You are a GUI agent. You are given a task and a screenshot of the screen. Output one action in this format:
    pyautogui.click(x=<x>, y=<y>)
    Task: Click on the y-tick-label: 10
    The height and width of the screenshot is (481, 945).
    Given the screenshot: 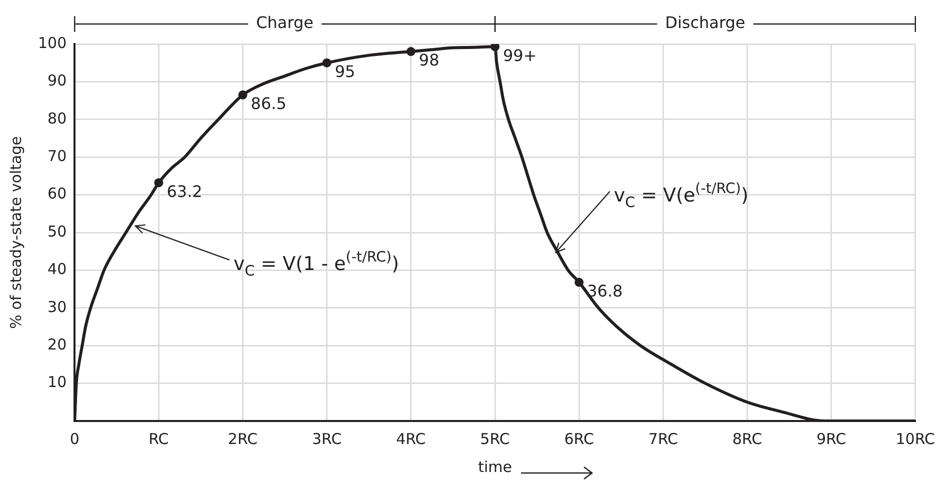 What is the action you would take?
    pyautogui.click(x=57, y=382)
    